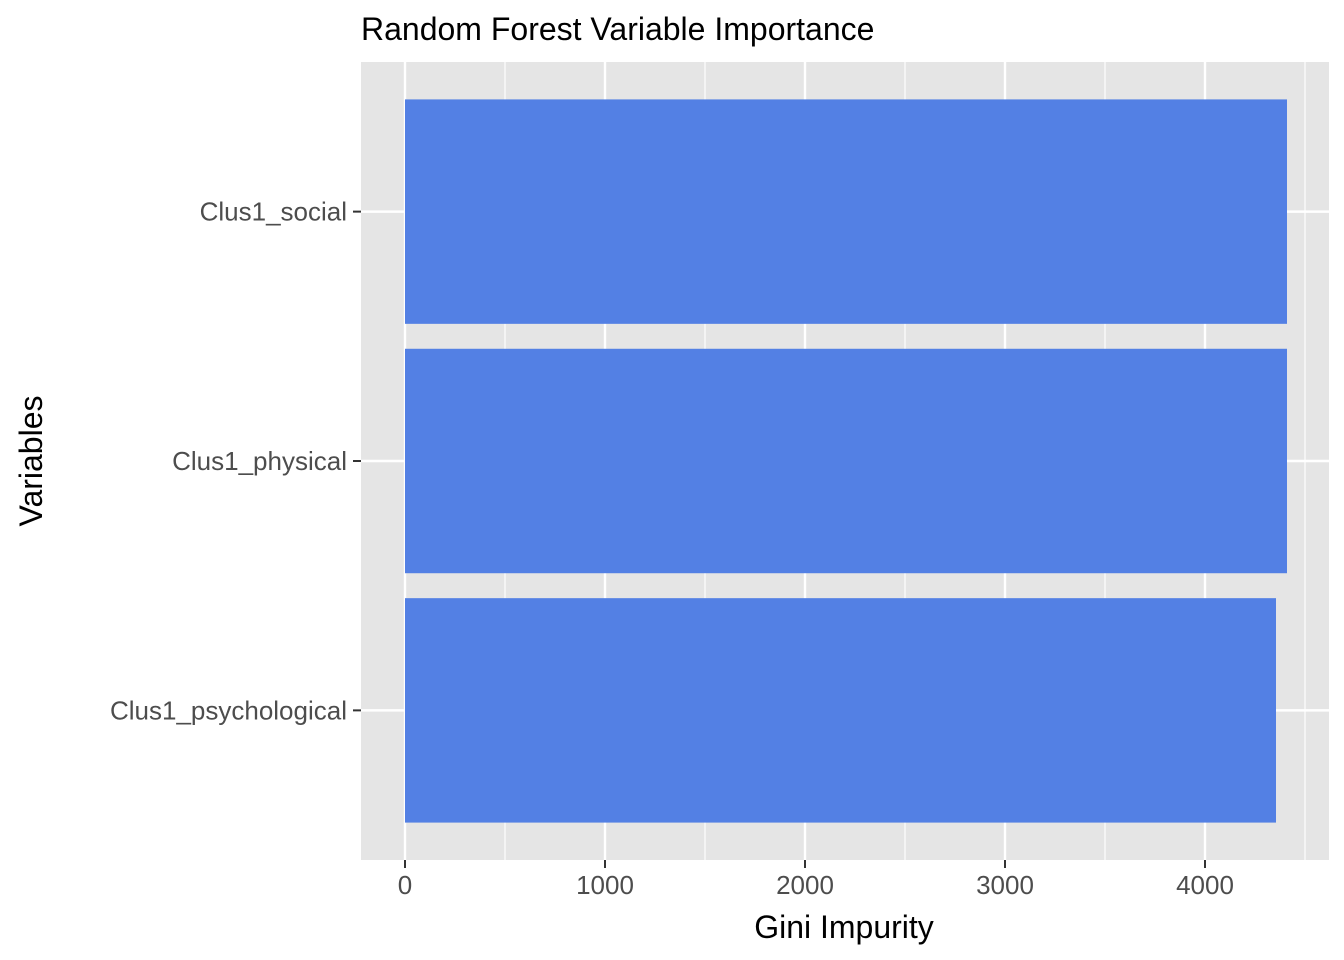 This screenshot has height=960, width=1344. What do you see at coordinates (228, 710) in the screenshot?
I see `y-tick-label: Clus1_psychological` at bounding box center [228, 710].